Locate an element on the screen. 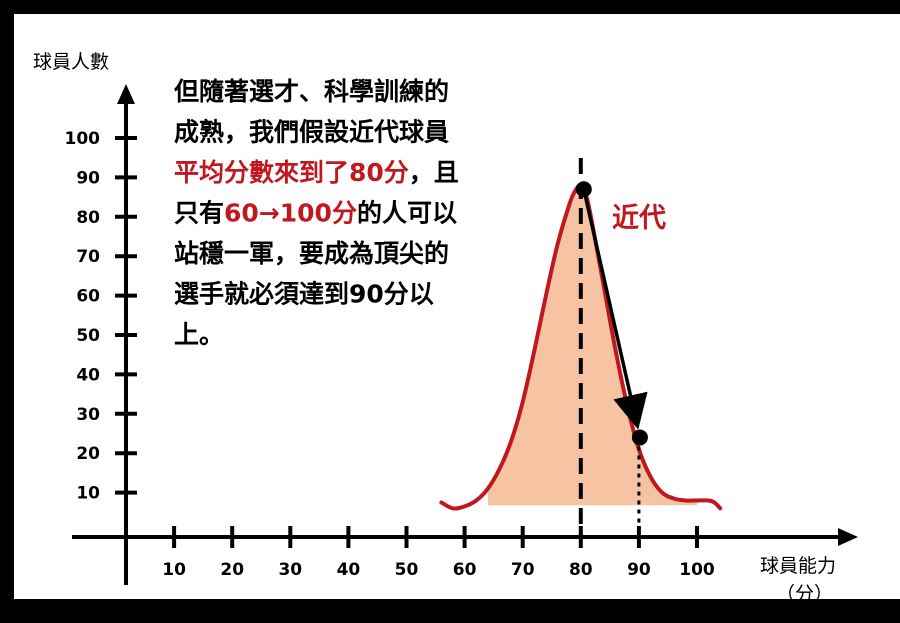 The image size is (900, 623). y-tick-label: 70 is located at coordinates (88, 257).